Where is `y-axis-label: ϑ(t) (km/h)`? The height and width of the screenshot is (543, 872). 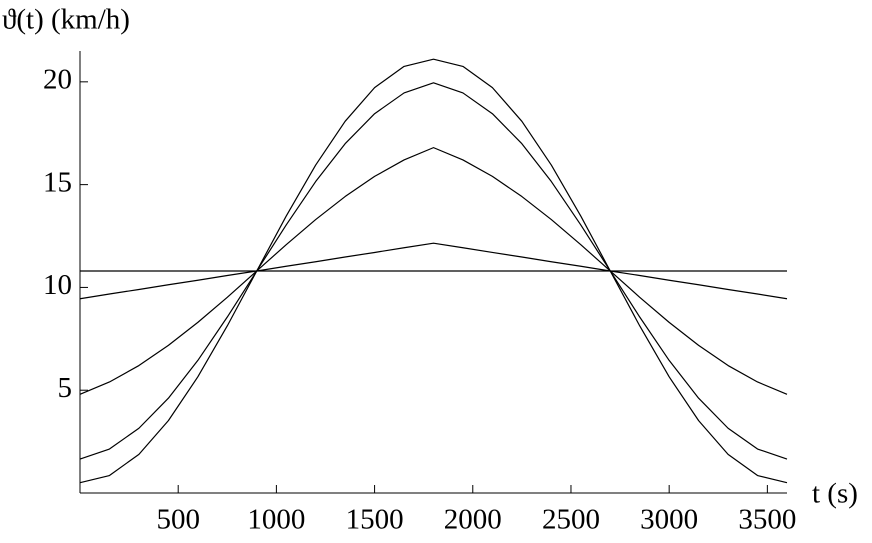
y-axis-label: ϑ(t) (km/h) is located at coordinates (66, 20).